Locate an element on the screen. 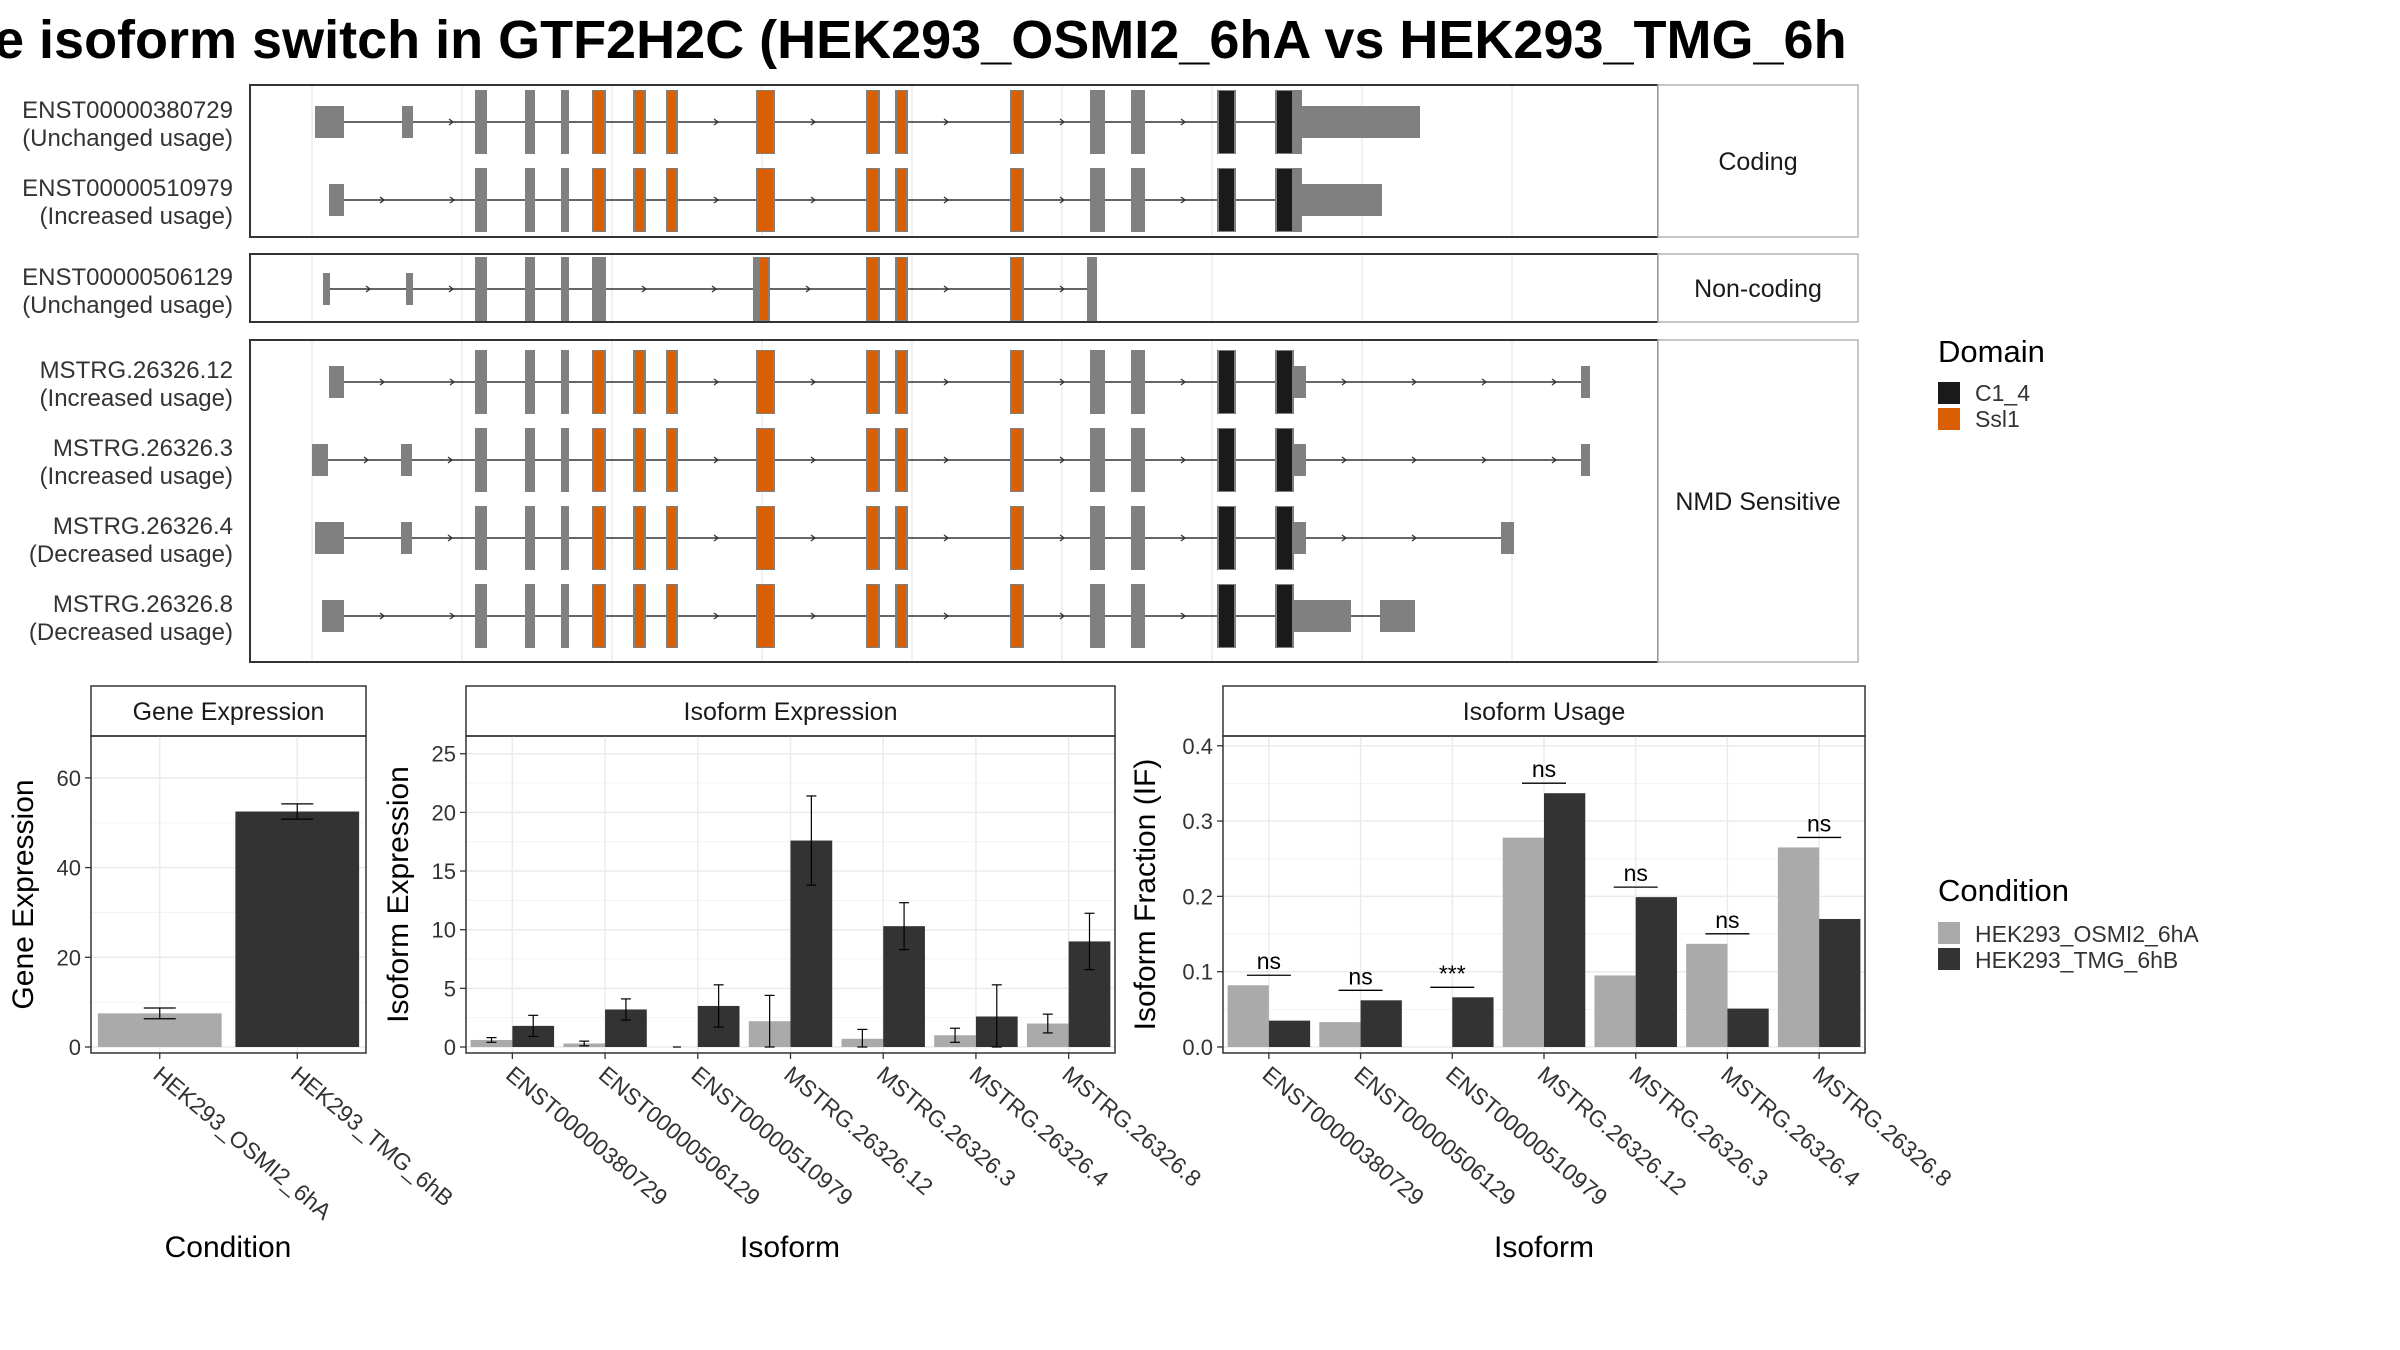 The width and height of the screenshot is (2400, 1350). bar-ENST00000506129-HEK293_OSMI2_6hA is located at coordinates (1340, 1034).